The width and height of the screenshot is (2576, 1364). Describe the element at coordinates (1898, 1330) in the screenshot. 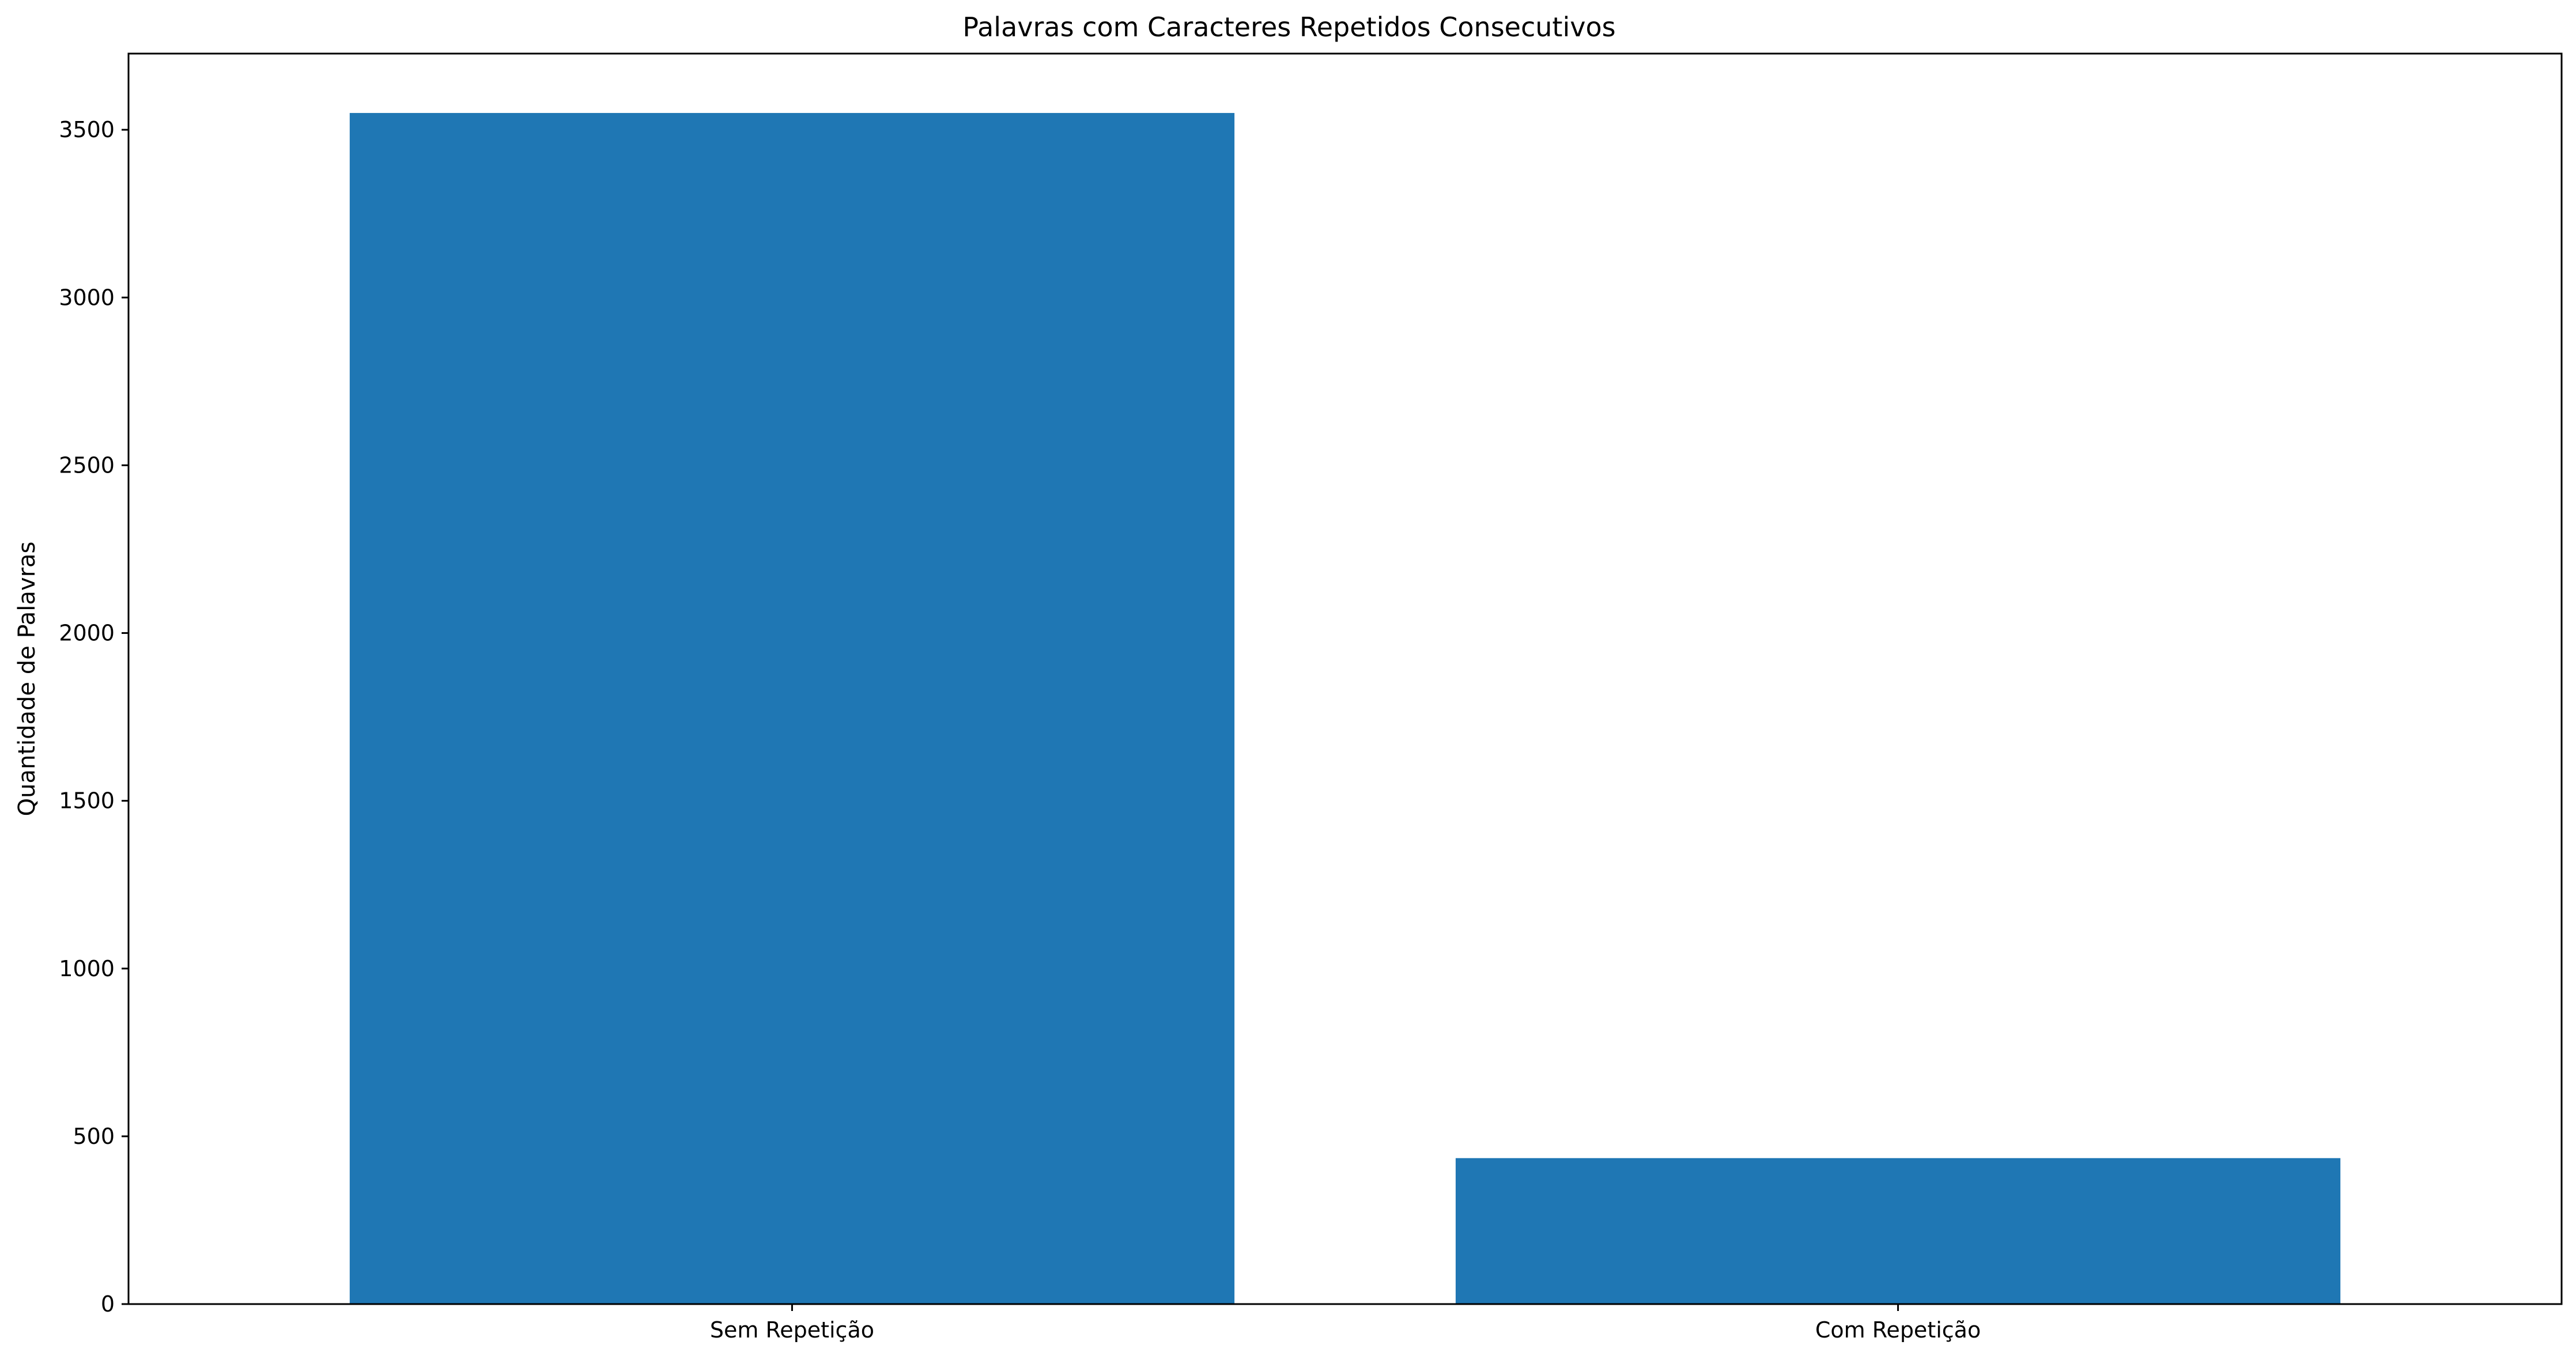

I see `x-tick-label: Com Repetição` at that location.